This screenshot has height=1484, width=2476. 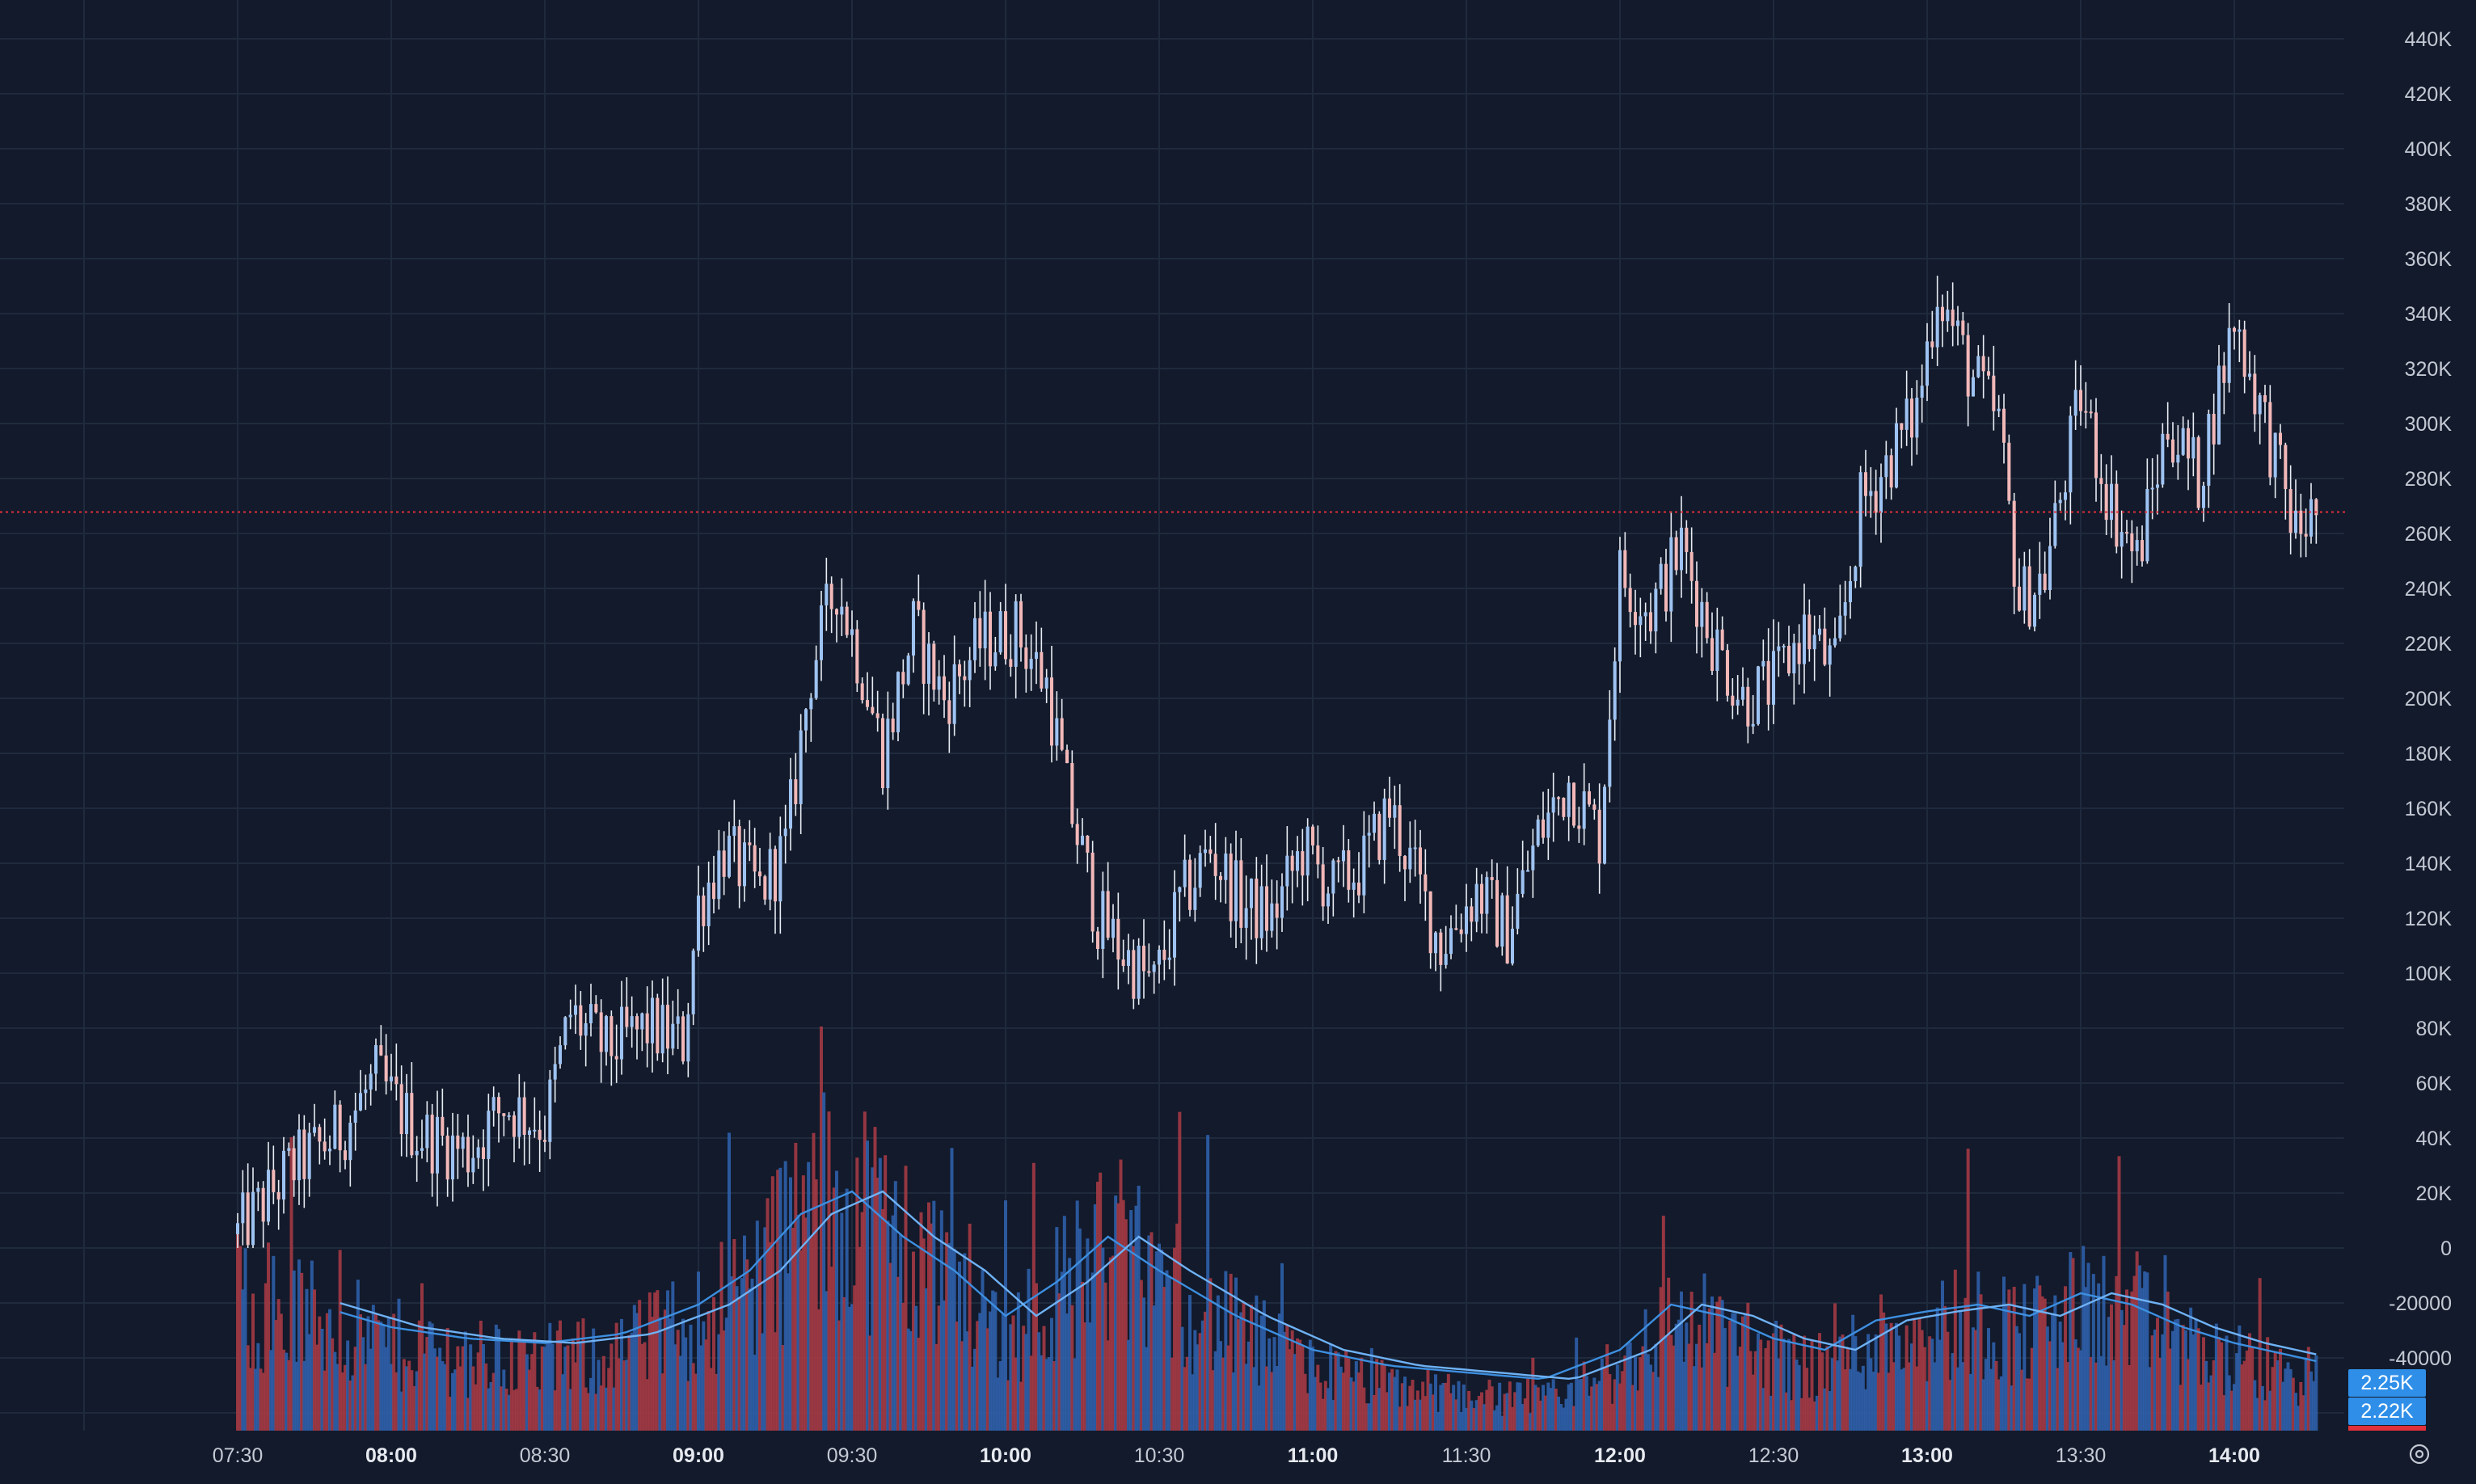 What do you see at coordinates (2429, 809) in the screenshot?
I see `price-tick-label: 160K` at bounding box center [2429, 809].